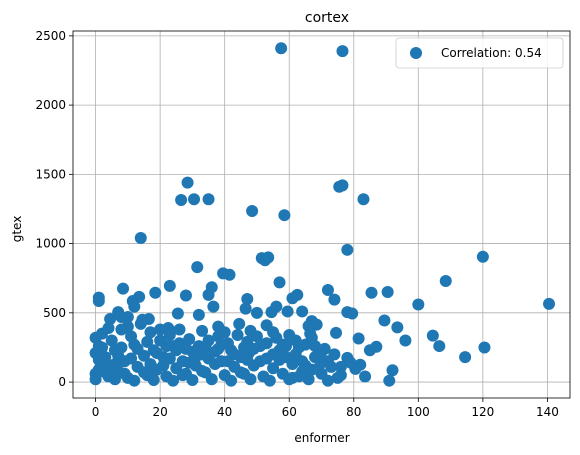 The width and height of the screenshot is (580, 455). What do you see at coordinates (50, 244) in the screenshot?
I see `y-tick-label: 1000` at bounding box center [50, 244].